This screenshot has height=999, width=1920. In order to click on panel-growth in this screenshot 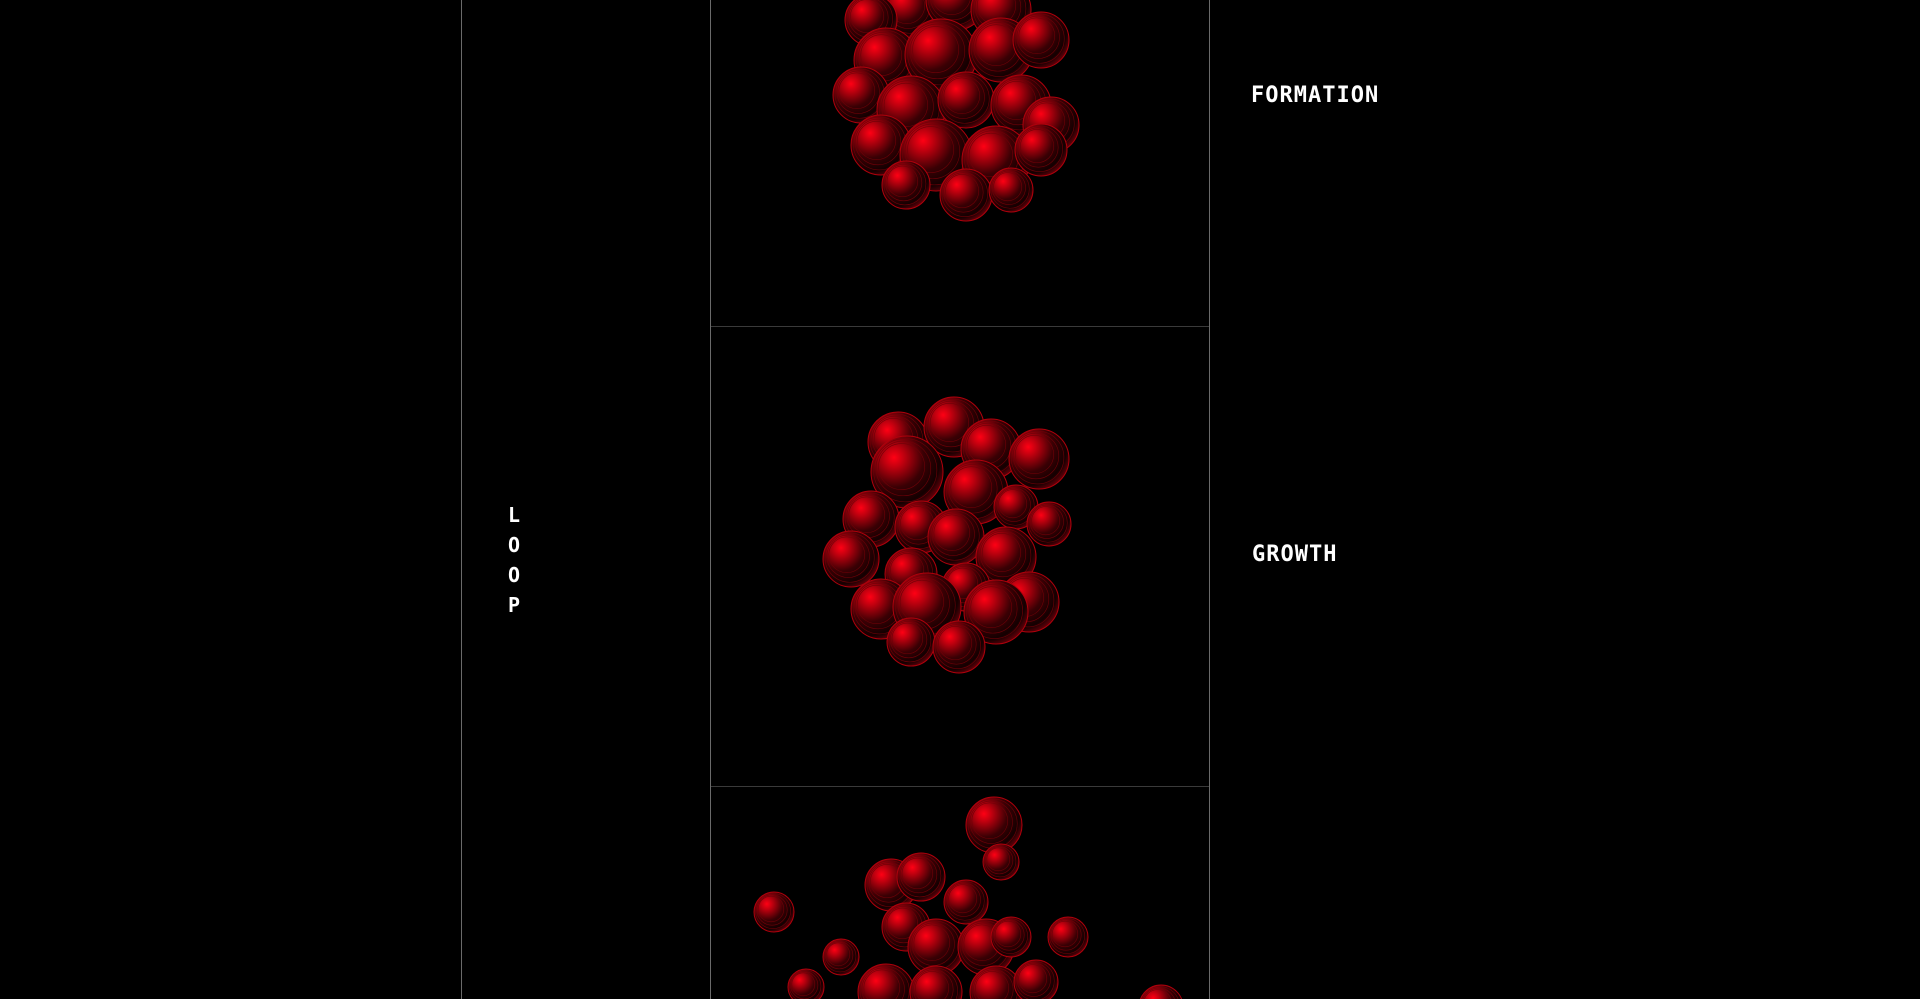, I will do `click(960, 556)`.